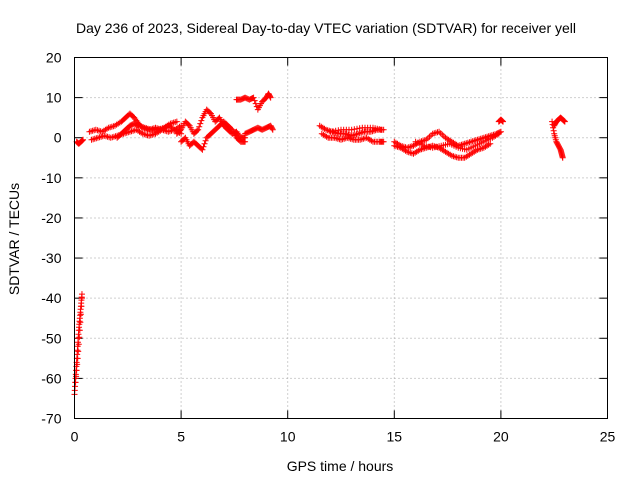 The width and height of the screenshot is (640, 480). What do you see at coordinates (395, 437) in the screenshot?
I see `x-tick-label: 15` at bounding box center [395, 437].